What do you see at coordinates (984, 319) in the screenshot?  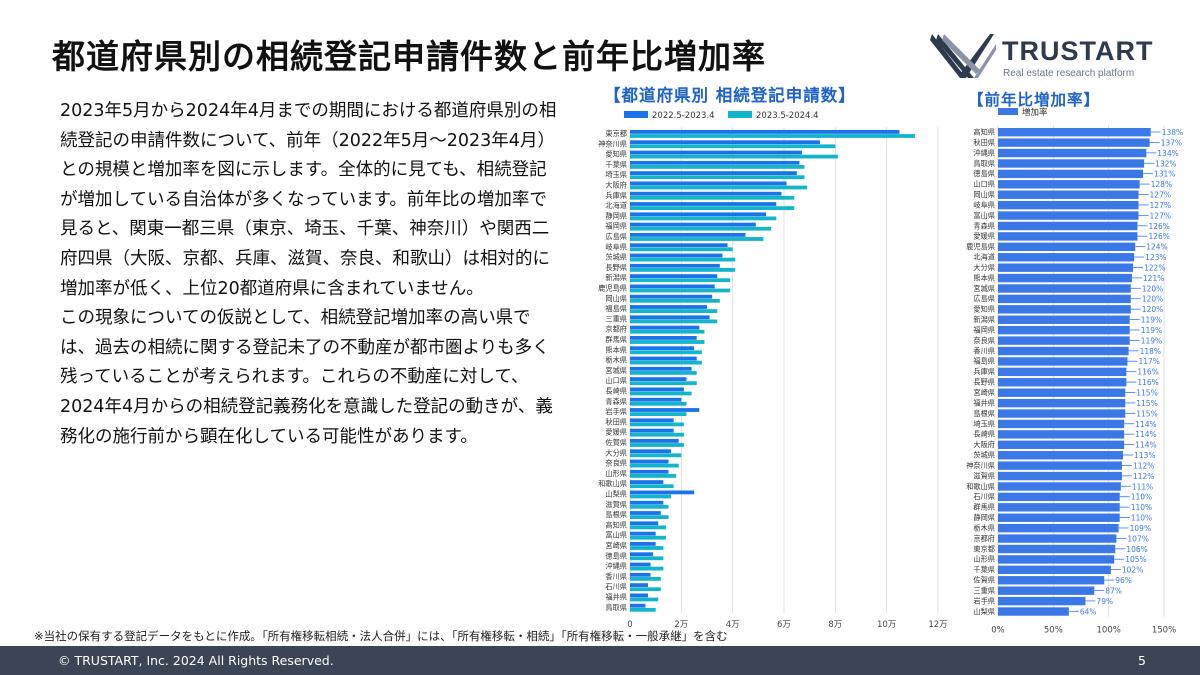 I see `category-label: 新潟県` at bounding box center [984, 319].